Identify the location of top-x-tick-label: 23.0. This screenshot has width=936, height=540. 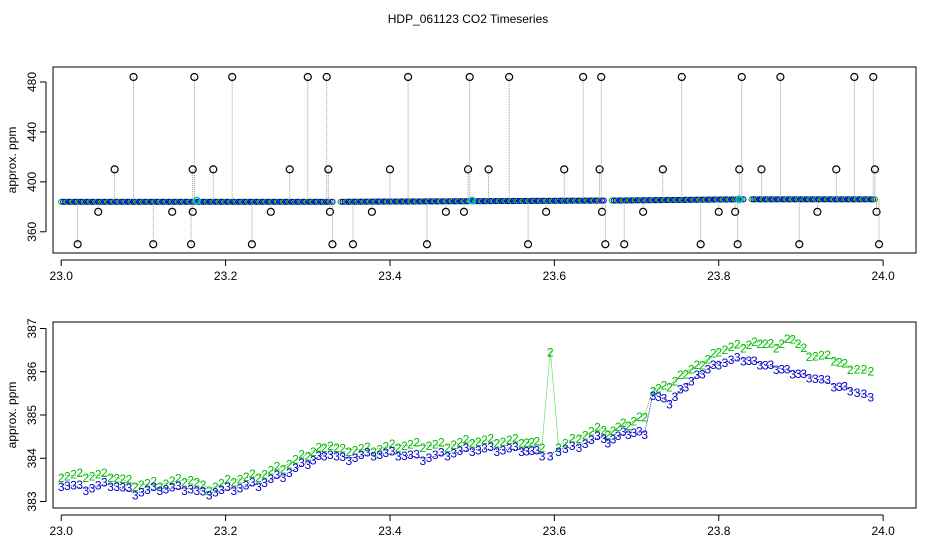
(62, 276).